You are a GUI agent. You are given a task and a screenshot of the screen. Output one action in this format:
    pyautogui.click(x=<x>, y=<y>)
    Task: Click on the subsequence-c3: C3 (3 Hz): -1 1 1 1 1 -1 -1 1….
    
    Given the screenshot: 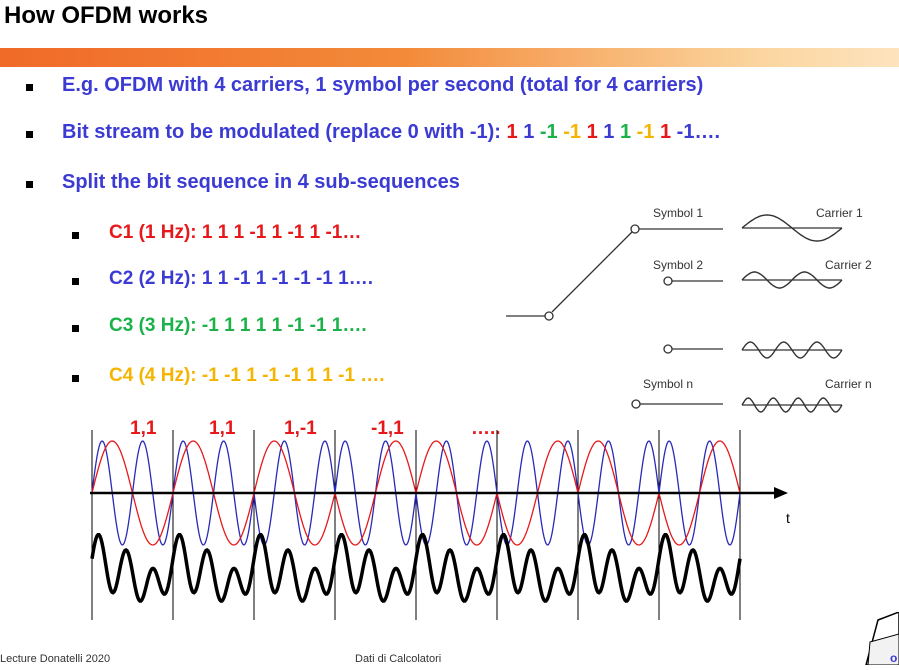 What is the action you would take?
    pyautogui.click(x=238, y=325)
    